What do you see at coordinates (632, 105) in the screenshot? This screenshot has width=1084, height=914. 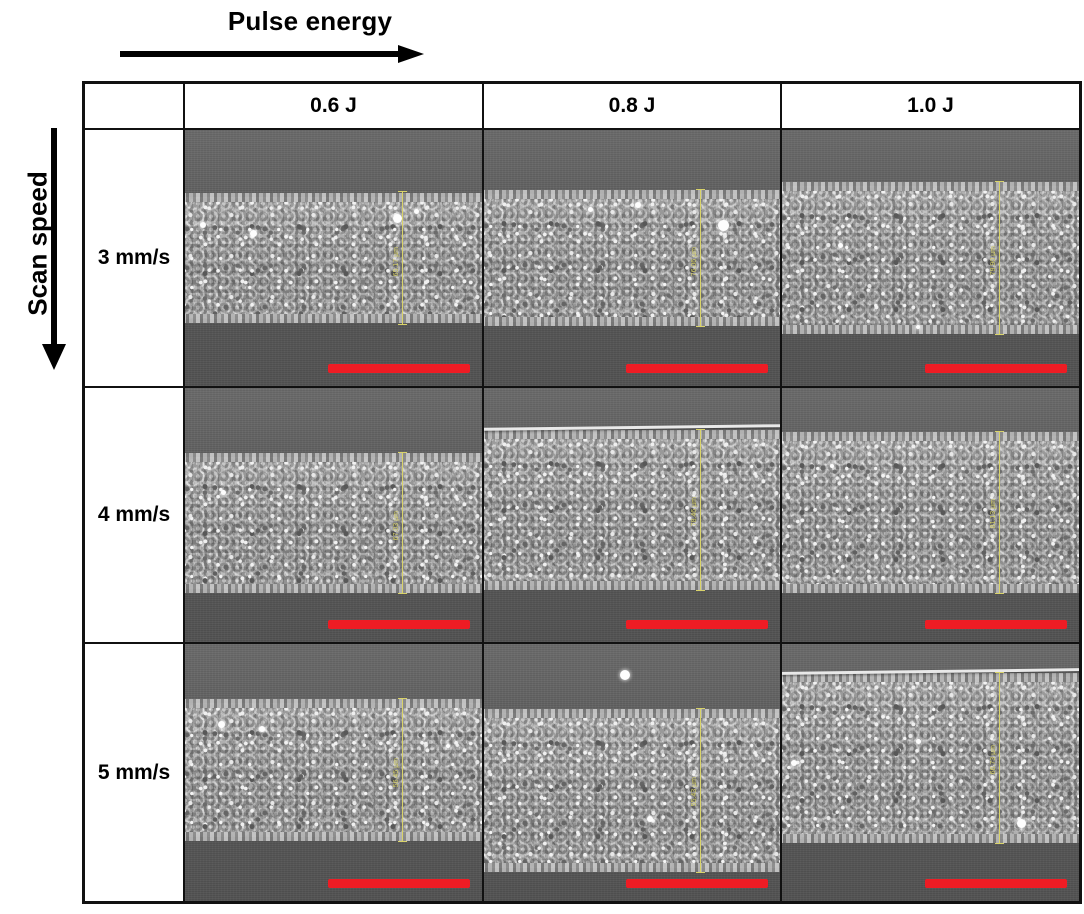 I see `column-header-label: 0.8 J` at bounding box center [632, 105].